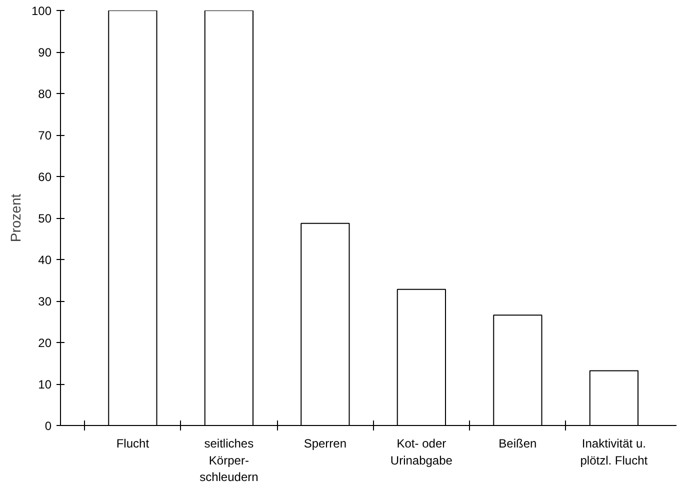  What do you see at coordinates (325, 443) in the screenshot?
I see `x-tick-label: Sperren` at bounding box center [325, 443].